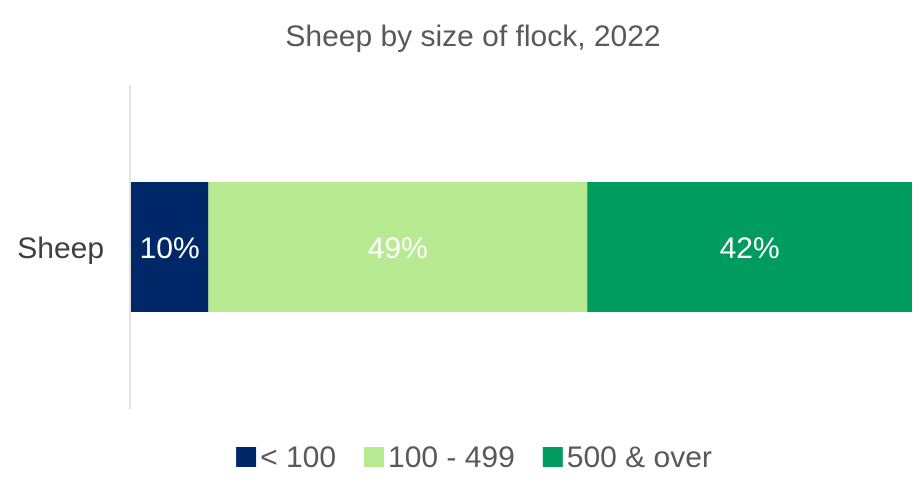 This screenshot has height=479, width=913. I want to click on data-label: 49%, so click(398, 248).